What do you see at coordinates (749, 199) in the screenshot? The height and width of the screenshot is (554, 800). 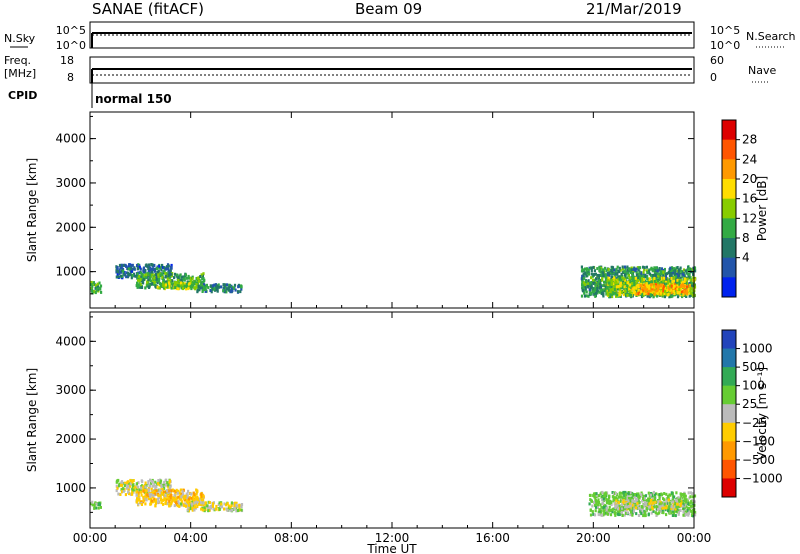 I see `colorbar-tick-label: 16` at bounding box center [749, 199].